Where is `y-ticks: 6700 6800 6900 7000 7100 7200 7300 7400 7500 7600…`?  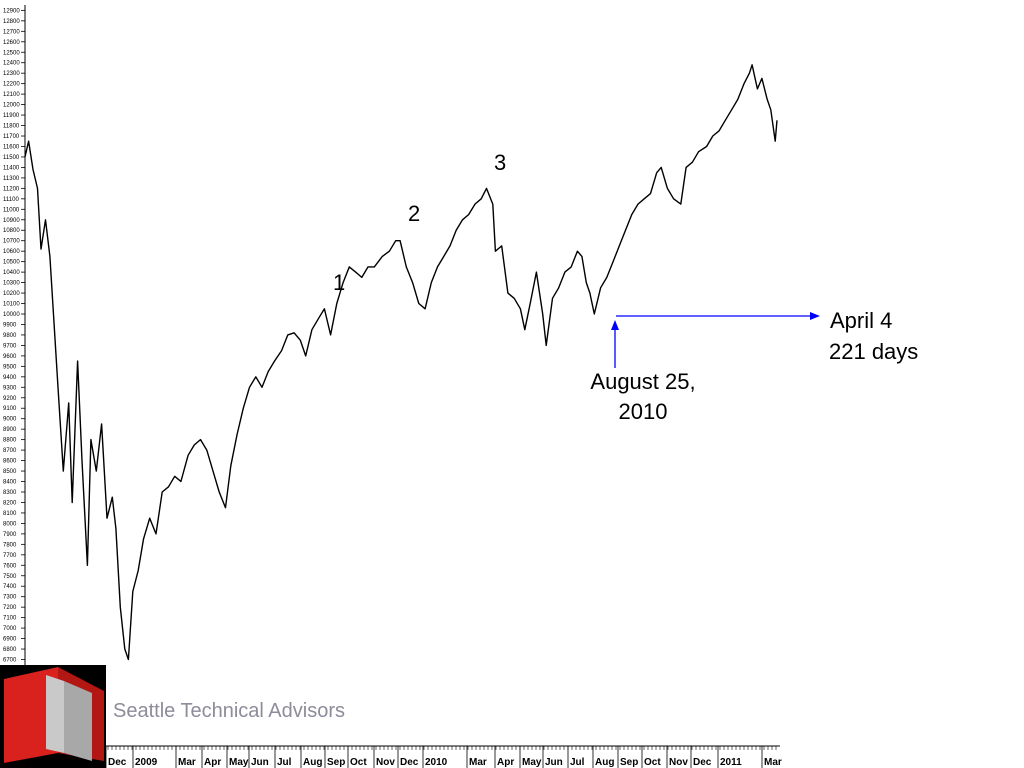 y-ticks: 6700 6800 6900 7000 7100 7200 7300 7400 7500 7600… is located at coordinates (14, 336).